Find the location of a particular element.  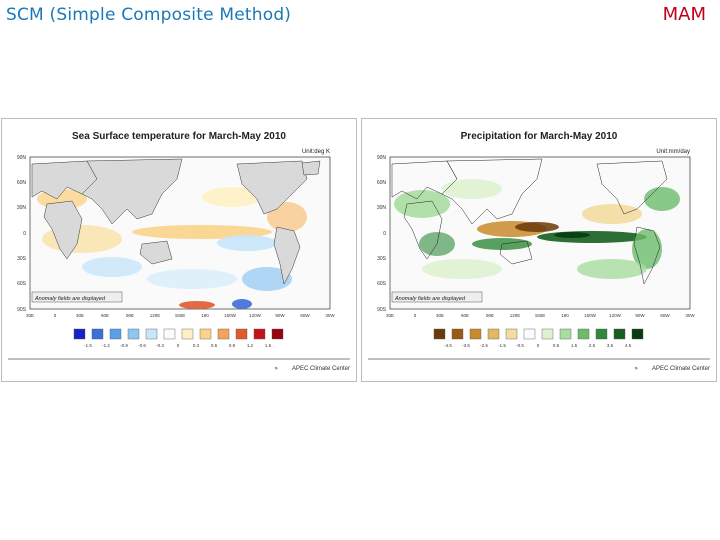

precip-map-area: Anomaly fields are displayed is located at coordinates (540, 233).